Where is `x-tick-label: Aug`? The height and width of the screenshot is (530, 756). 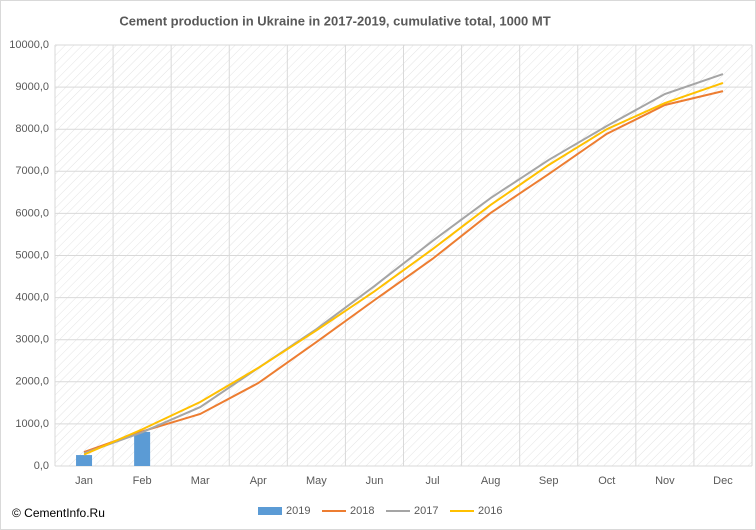
x-tick-label: Aug is located at coordinates (491, 481).